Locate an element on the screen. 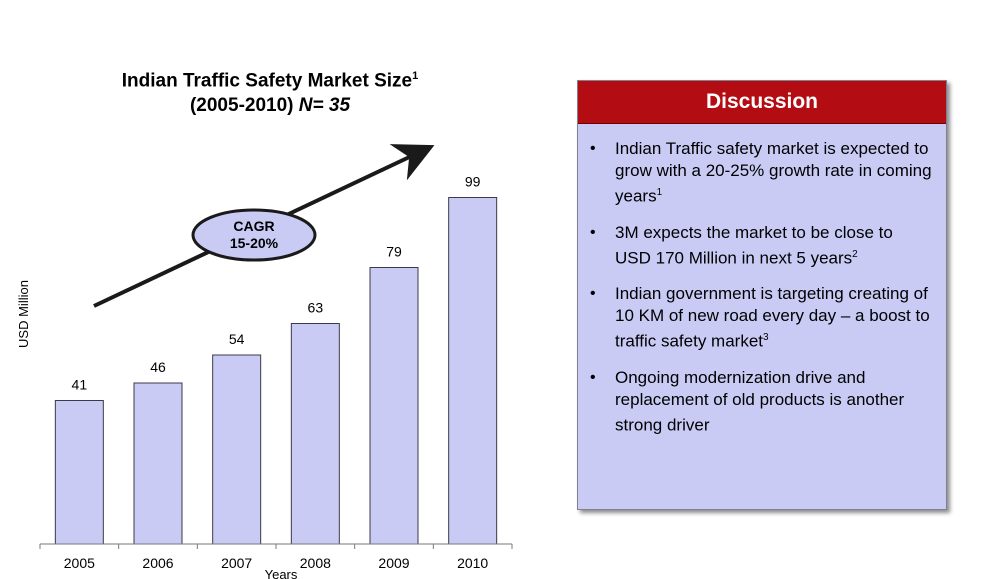  x-tick-label-2007: 2007 is located at coordinates (236, 563).